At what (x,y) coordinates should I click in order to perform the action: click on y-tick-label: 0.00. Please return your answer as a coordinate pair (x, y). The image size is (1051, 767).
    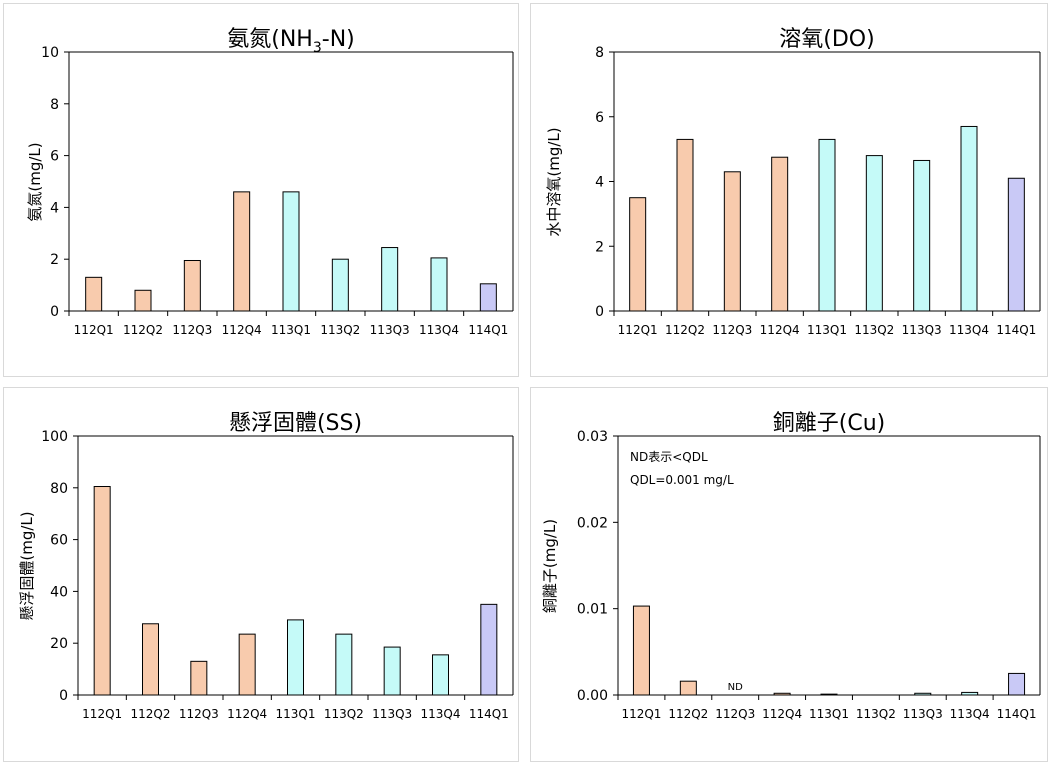
    Looking at the image, I should click on (592, 696).